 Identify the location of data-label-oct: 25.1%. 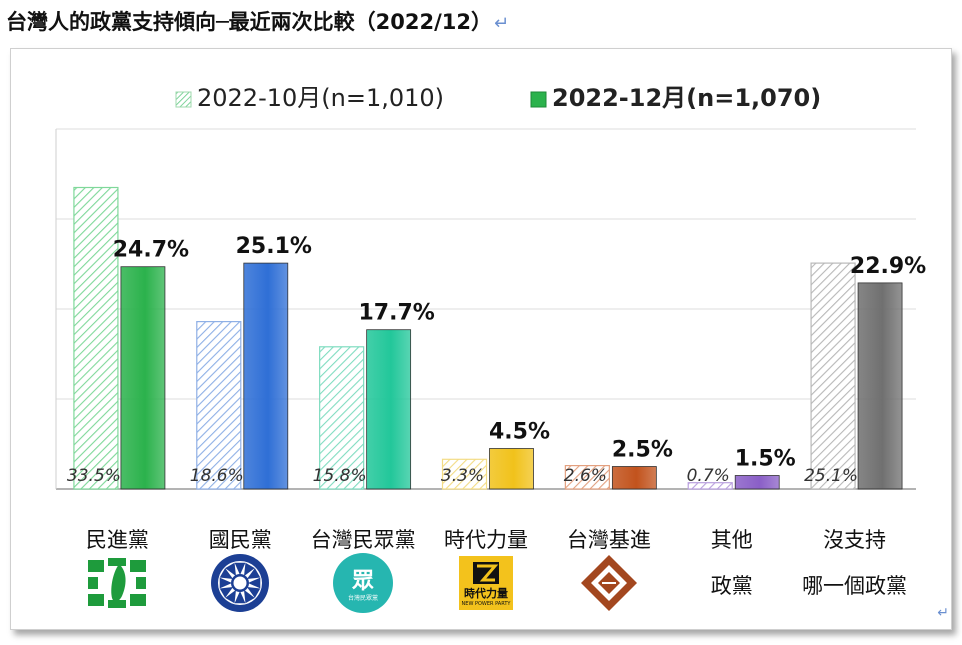
(831, 476).